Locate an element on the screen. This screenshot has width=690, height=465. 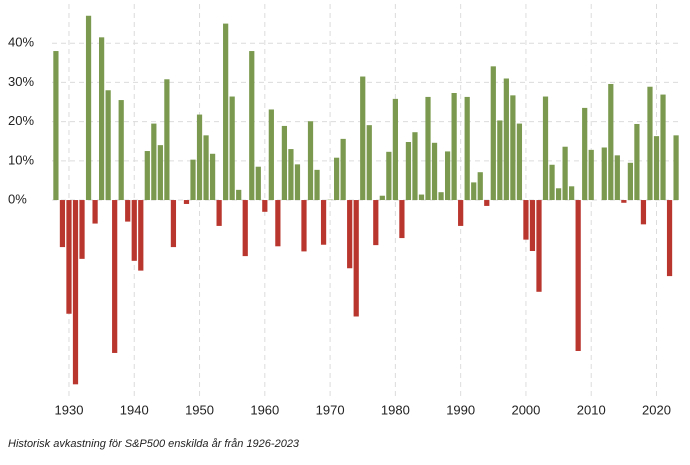
x-tick-label: 1950 is located at coordinates (199, 409).